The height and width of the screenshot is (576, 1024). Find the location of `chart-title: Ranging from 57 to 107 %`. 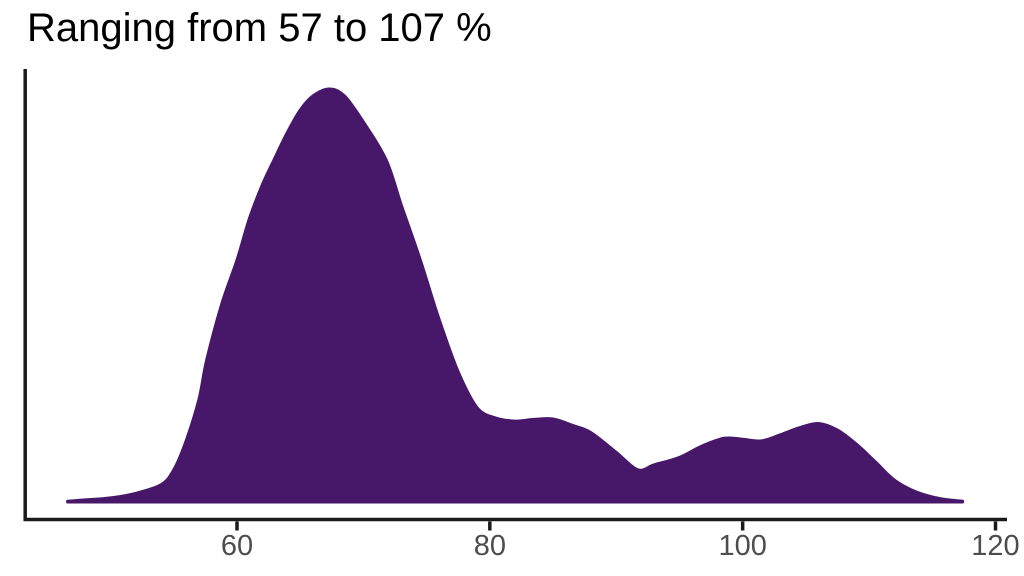

chart-title: Ranging from 57 to 107 % is located at coordinates (259, 28).